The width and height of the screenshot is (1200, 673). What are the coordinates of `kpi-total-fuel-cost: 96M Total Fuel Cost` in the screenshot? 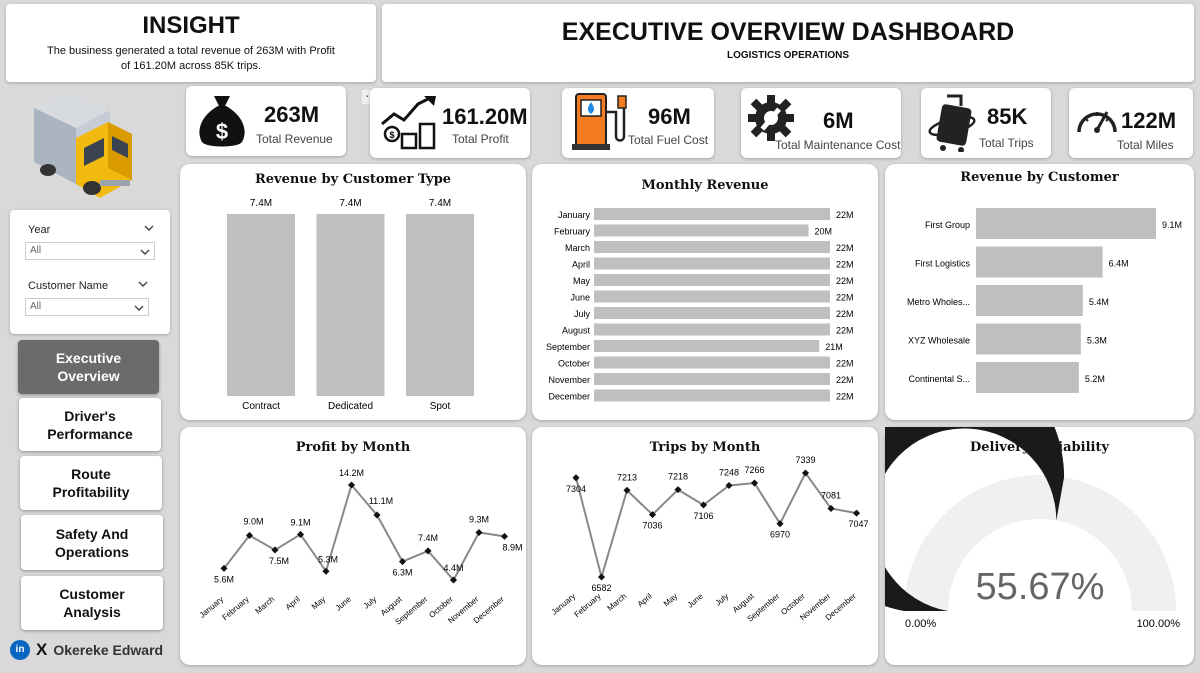 It's located at (638, 123).